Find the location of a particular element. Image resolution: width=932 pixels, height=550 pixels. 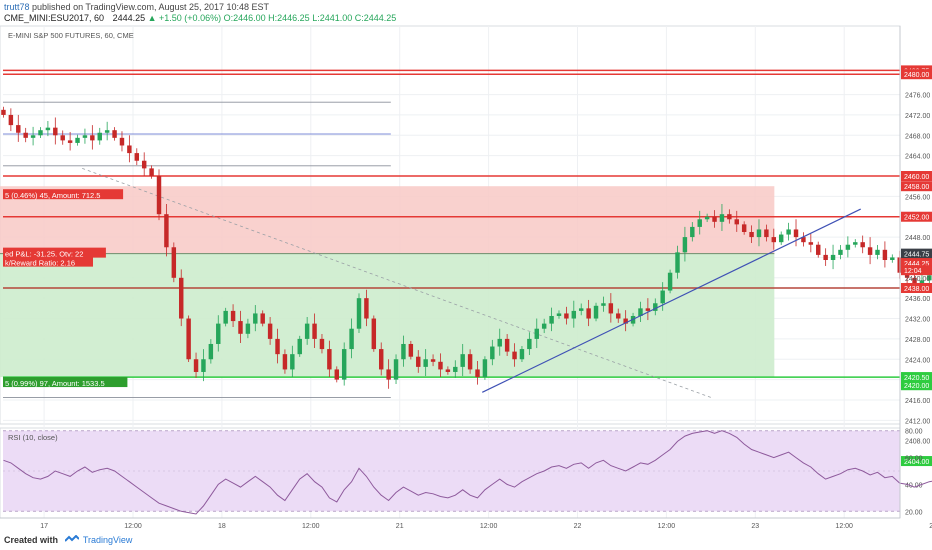

target-label-bg is located at coordinates (65, 382).